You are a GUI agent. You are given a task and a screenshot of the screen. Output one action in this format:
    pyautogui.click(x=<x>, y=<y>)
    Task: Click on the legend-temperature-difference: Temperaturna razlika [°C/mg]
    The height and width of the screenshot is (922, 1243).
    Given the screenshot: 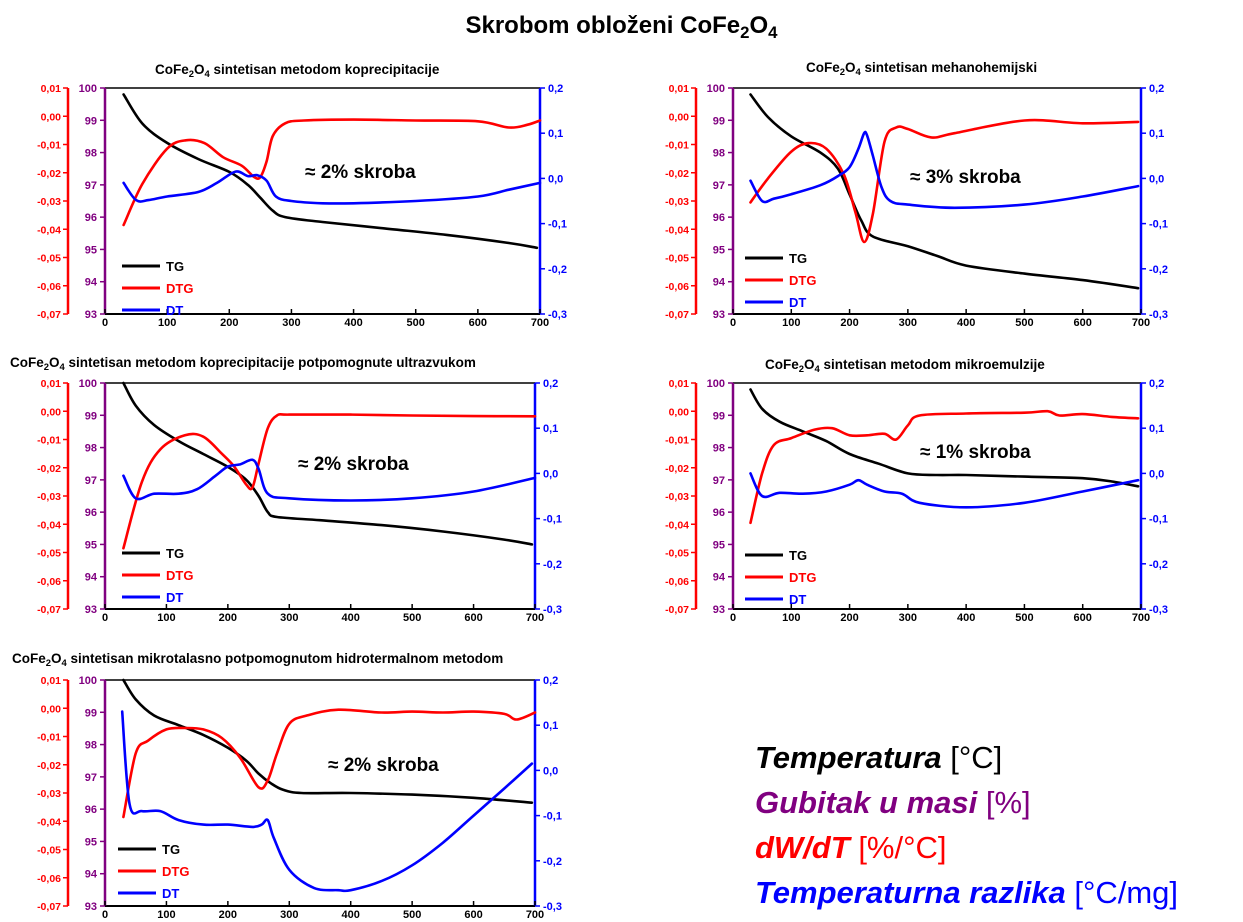 What is the action you would take?
    pyautogui.click(x=967, y=892)
    